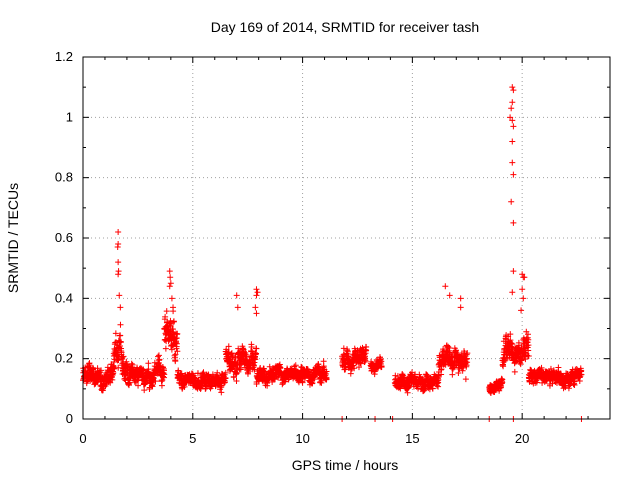 The image size is (640, 480). What do you see at coordinates (64, 237) in the screenshot?
I see `y-tick-label: 0.6` at bounding box center [64, 237].